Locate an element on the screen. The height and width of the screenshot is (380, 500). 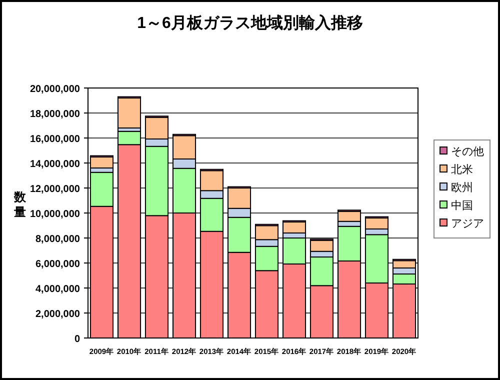
y-tick-label: 8,000,000 is located at coordinates (58, 239).